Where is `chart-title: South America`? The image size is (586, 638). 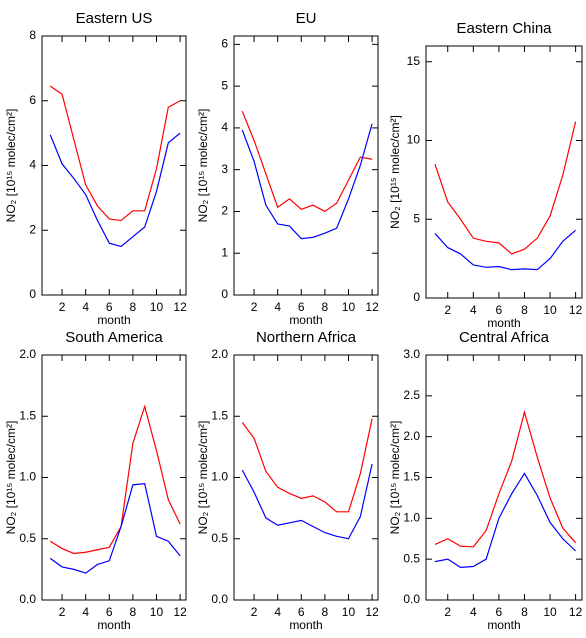 chart-title: South America is located at coordinates (114, 337).